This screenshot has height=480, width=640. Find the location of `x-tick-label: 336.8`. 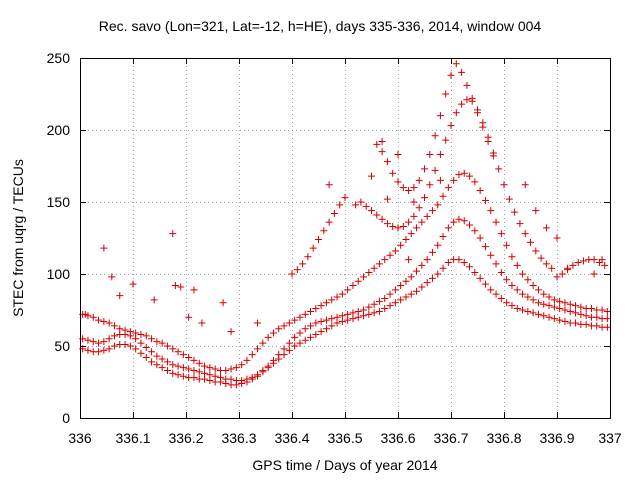

x-tick-label: 336.8 is located at coordinates (503, 438).